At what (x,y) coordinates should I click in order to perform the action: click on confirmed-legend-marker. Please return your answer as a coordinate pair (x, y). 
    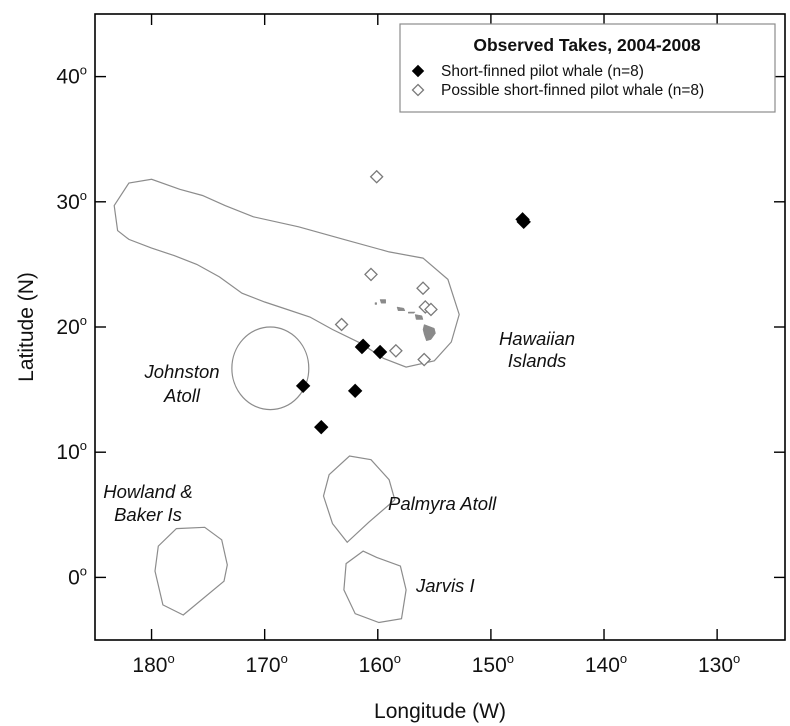
    Looking at the image, I should click on (418, 71).